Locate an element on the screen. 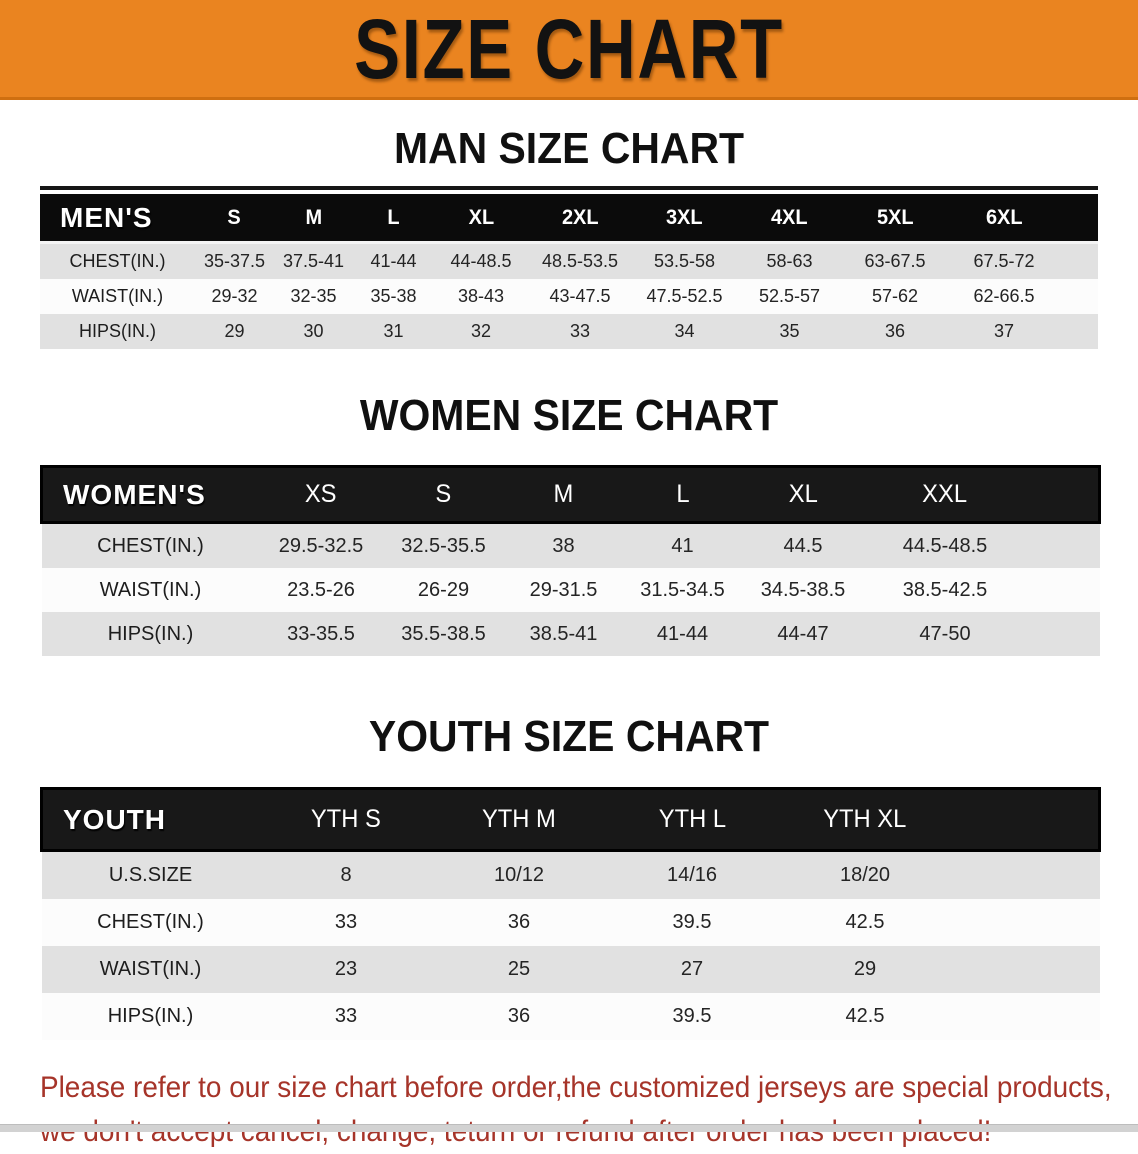  measurement-cell: 30 is located at coordinates (313, 331).